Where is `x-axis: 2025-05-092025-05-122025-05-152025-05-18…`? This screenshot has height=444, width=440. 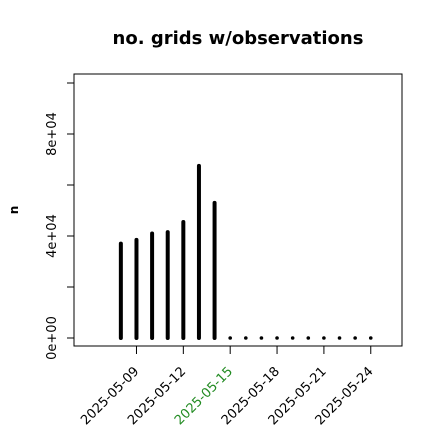 x-axis: 2025-05-092025-05-122025-05-152025-05-18… is located at coordinates (227, 386).